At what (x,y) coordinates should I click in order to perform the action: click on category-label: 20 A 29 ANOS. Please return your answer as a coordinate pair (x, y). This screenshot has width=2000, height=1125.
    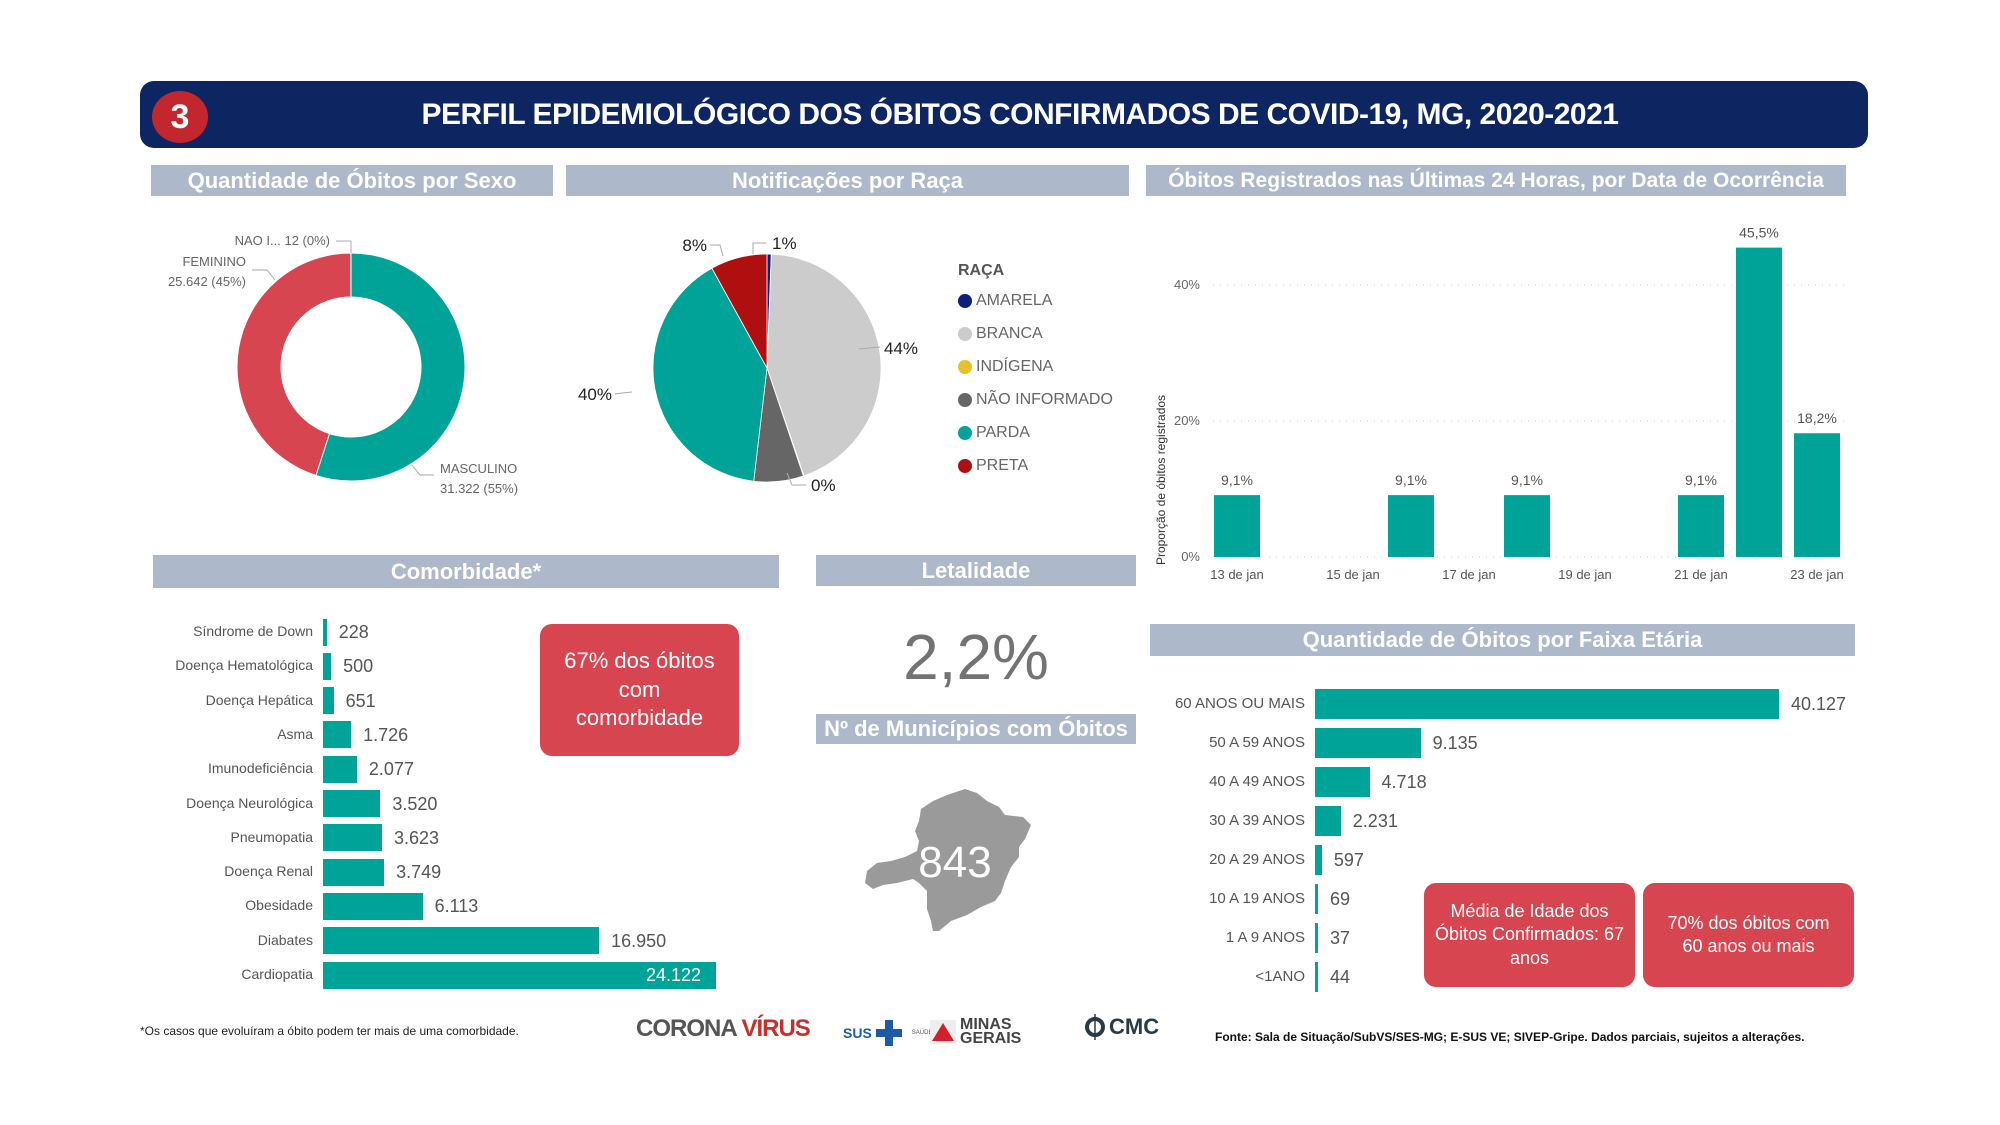
    Looking at the image, I should click on (1257, 859).